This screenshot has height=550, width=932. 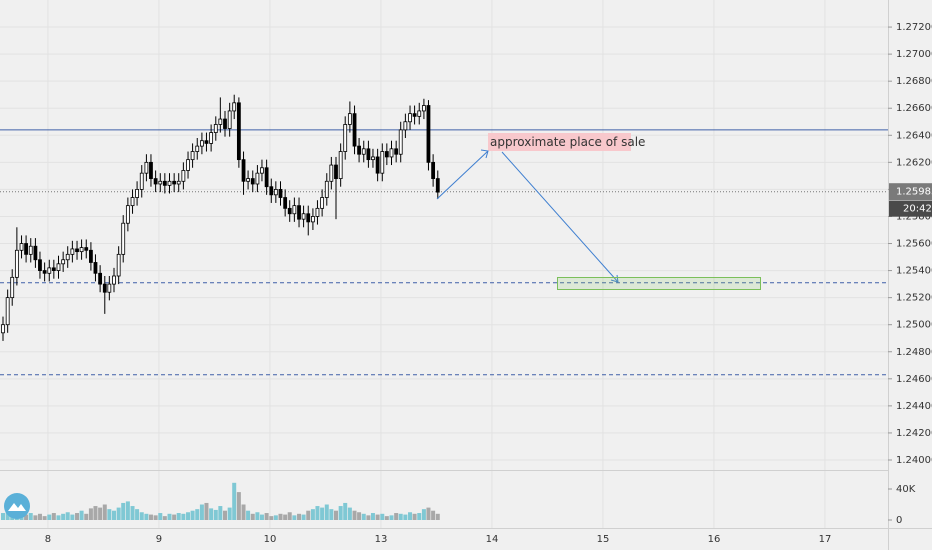 What do you see at coordinates (910, 192) in the screenshot?
I see `last-price-box` at bounding box center [910, 192].